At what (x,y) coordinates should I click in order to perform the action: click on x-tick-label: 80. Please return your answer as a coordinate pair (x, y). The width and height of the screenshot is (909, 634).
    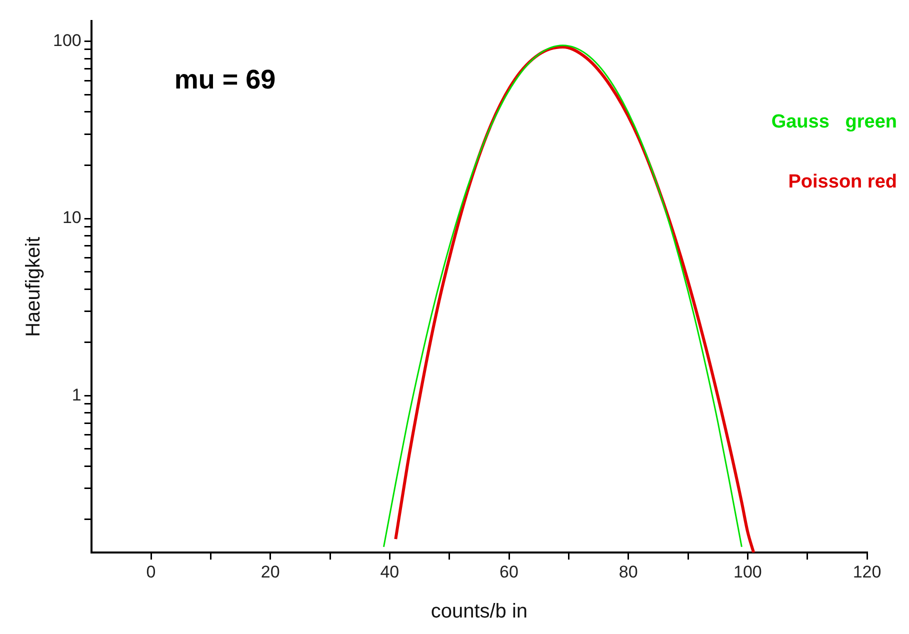
    Looking at the image, I should click on (628, 572).